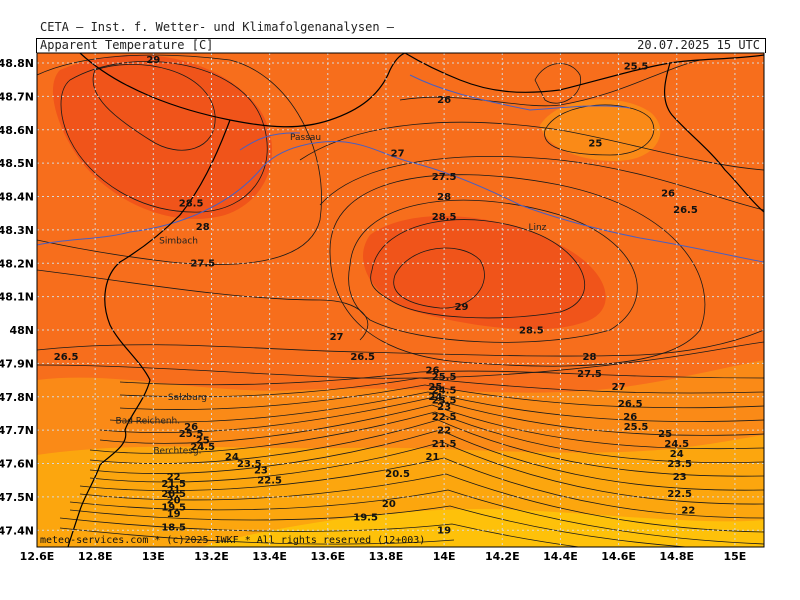 The height and width of the screenshot is (600, 800). What do you see at coordinates (365, 517) in the screenshot?
I see `contour-label: 19.5` at bounding box center [365, 517].